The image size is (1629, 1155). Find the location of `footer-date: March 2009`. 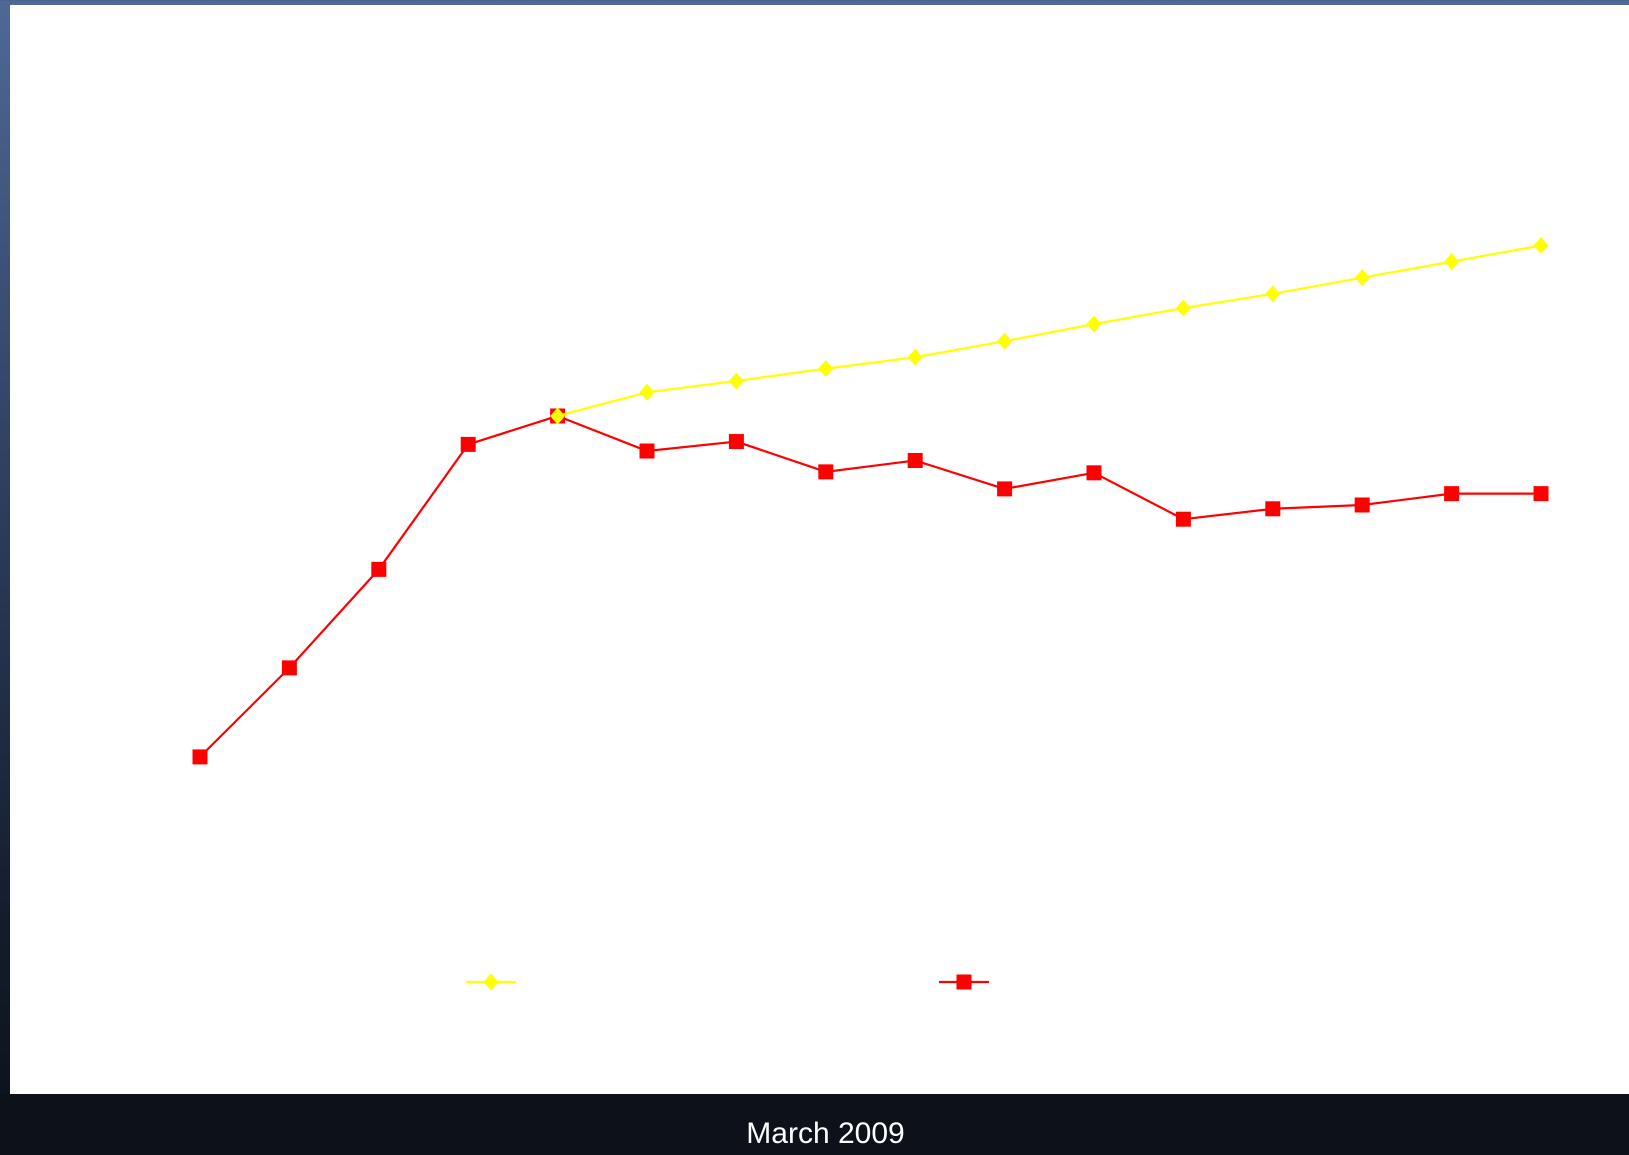

footer-date: March 2009 is located at coordinates (825, 1133).